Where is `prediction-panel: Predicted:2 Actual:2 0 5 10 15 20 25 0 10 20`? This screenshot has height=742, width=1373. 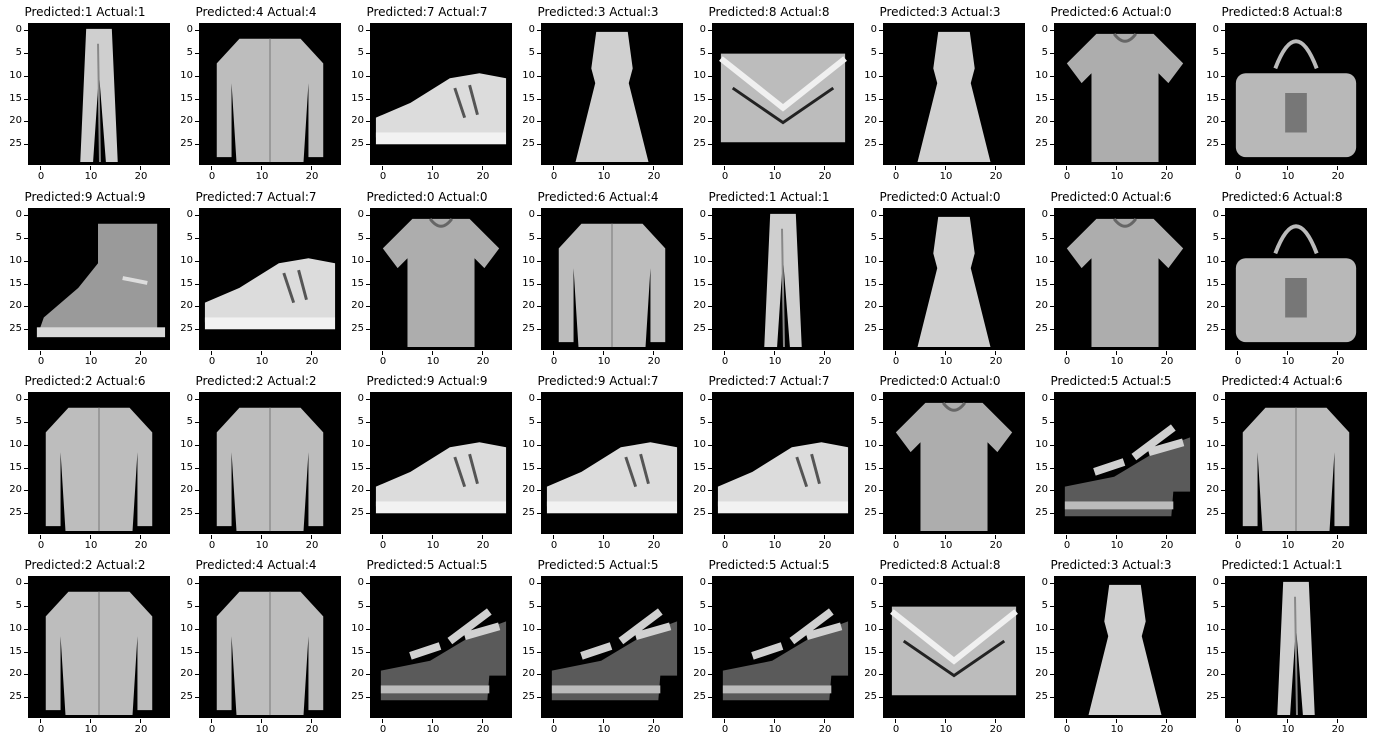
prediction-panel: Predicted:2 Actual:2 0 5 10 15 20 25 0 10 20 is located at coordinates (256, 465).